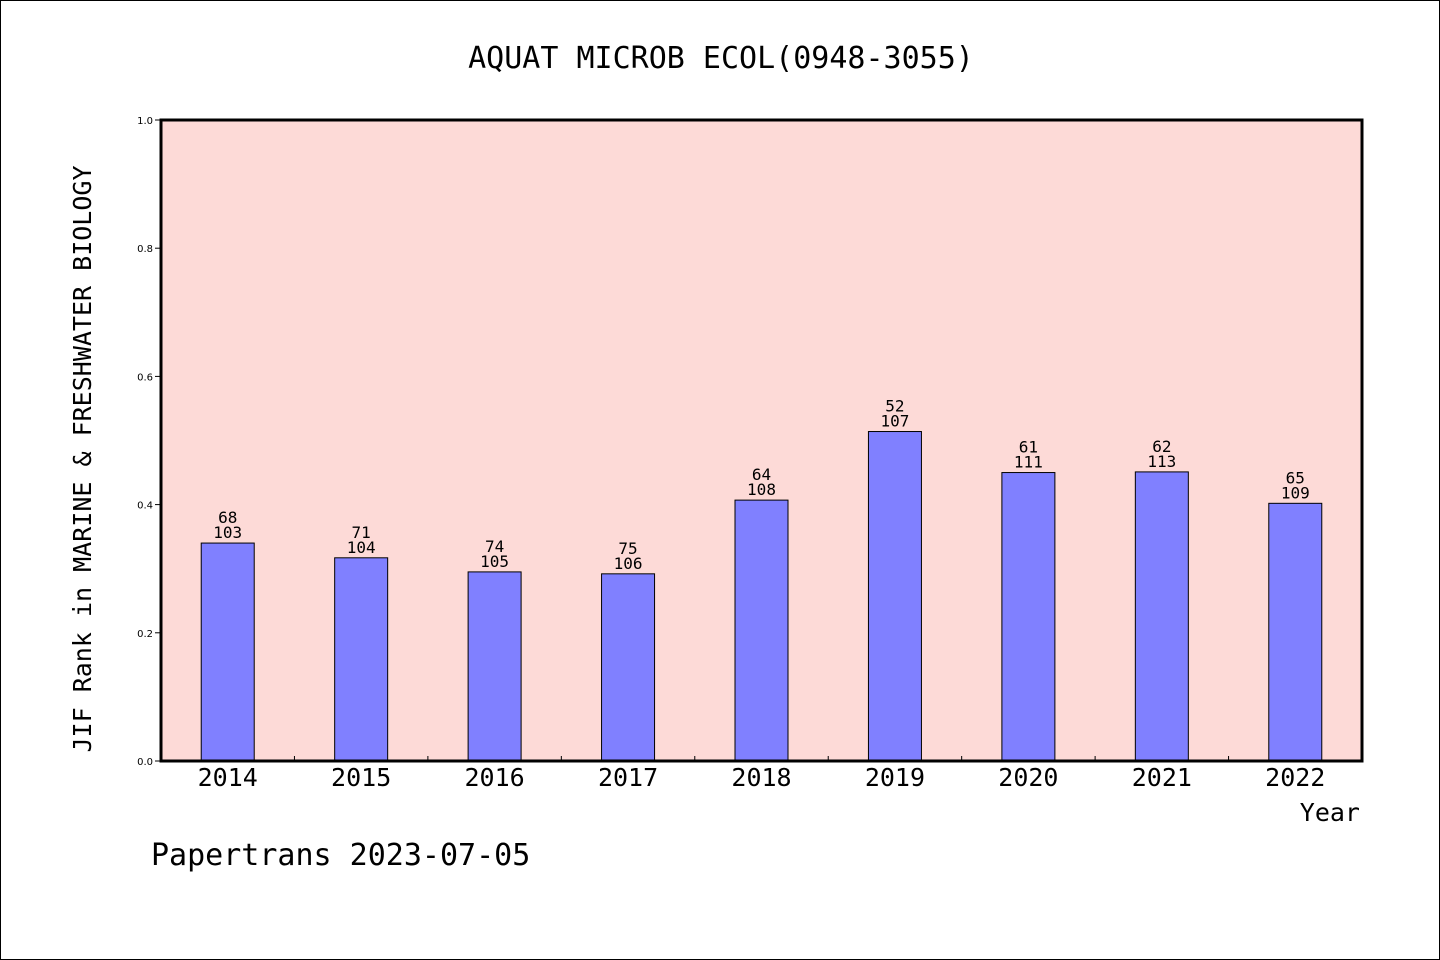  Describe the element at coordinates (894, 406) in the screenshot. I see `data-label-rank: 52` at that location.